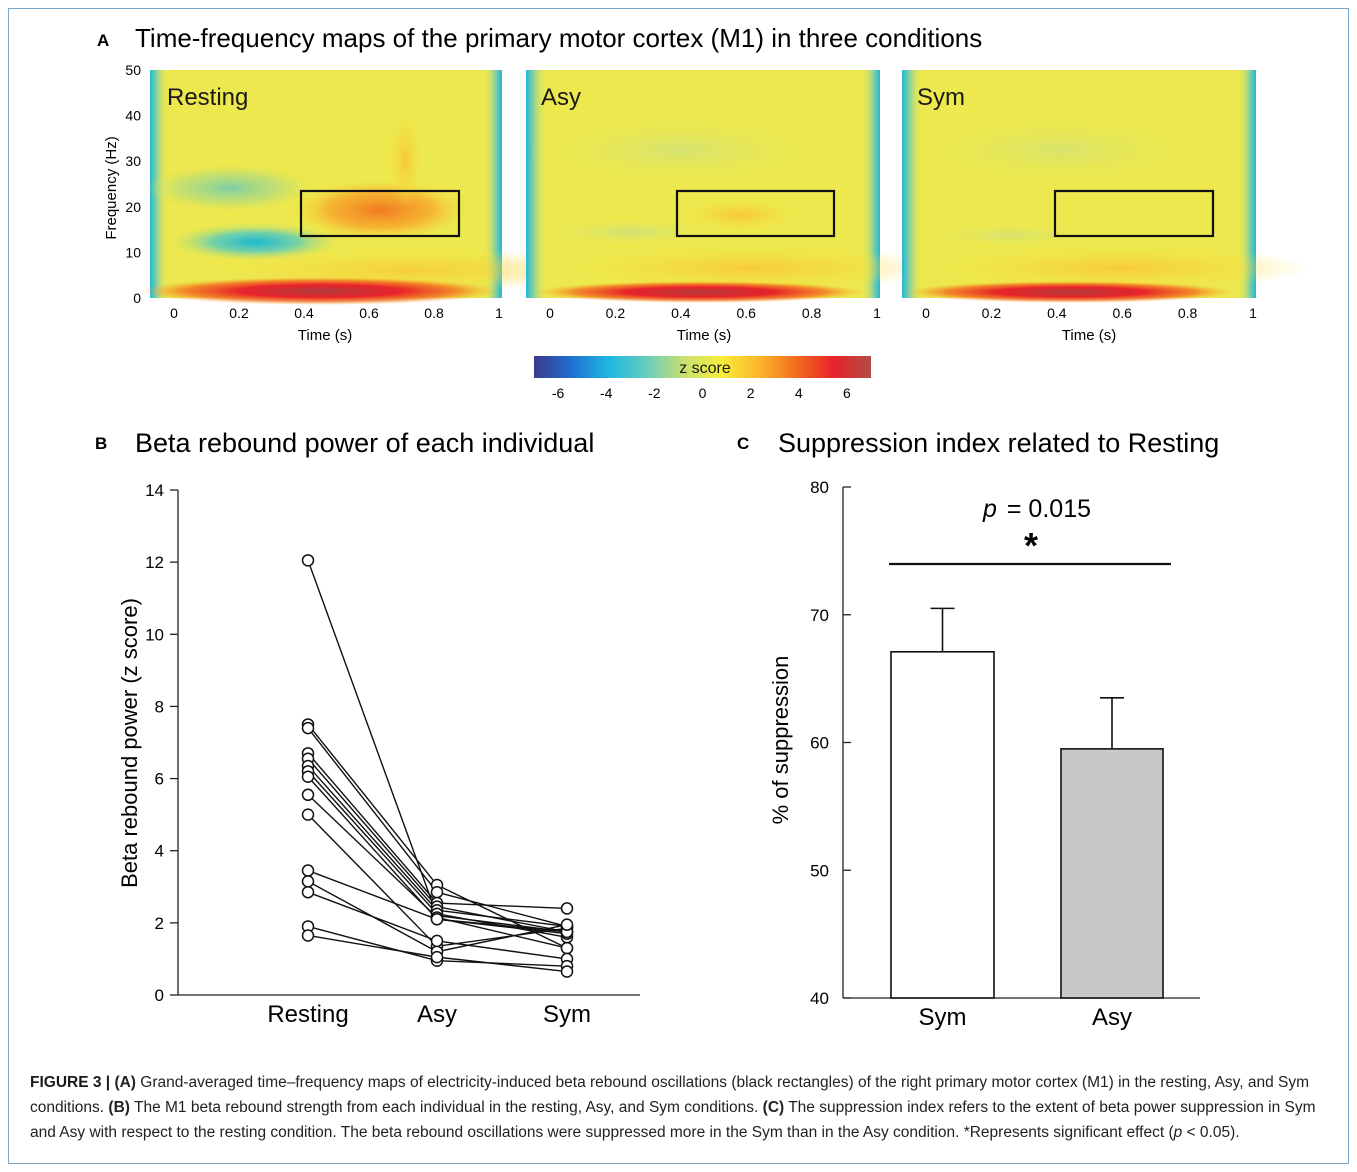 The width and height of the screenshot is (1357, 1172). I want to click on x-category-label: Resting, so click(307, 1014).